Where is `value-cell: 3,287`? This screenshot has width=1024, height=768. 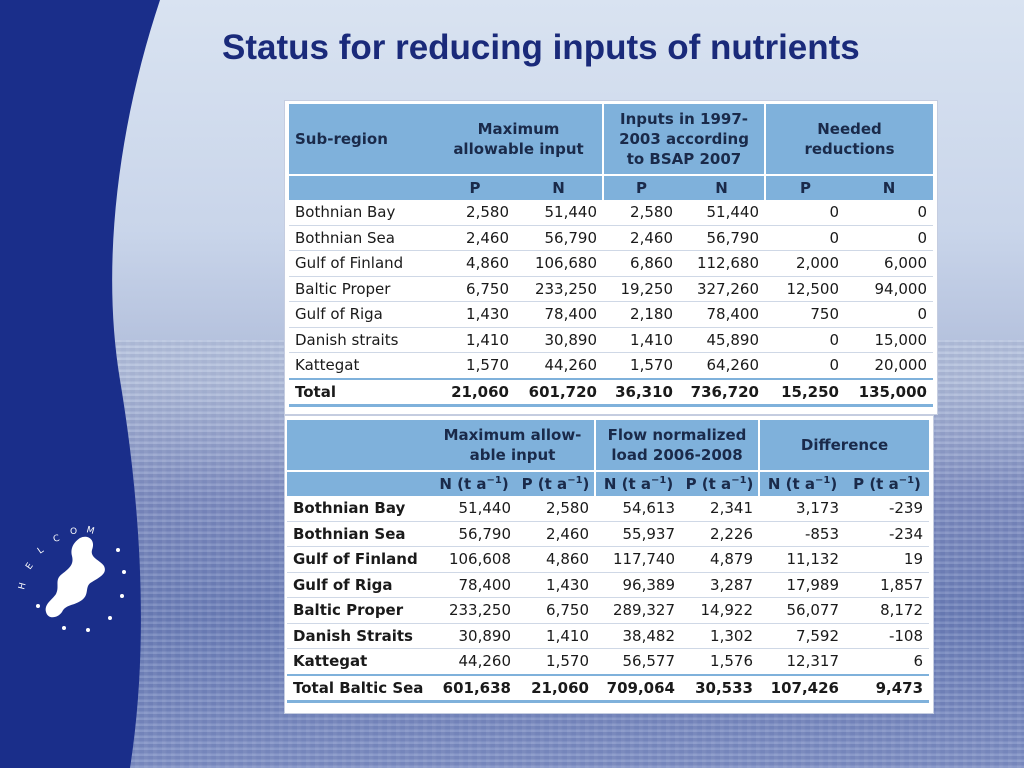
value-cell: 3,287 is located at coordinates (720, 585).